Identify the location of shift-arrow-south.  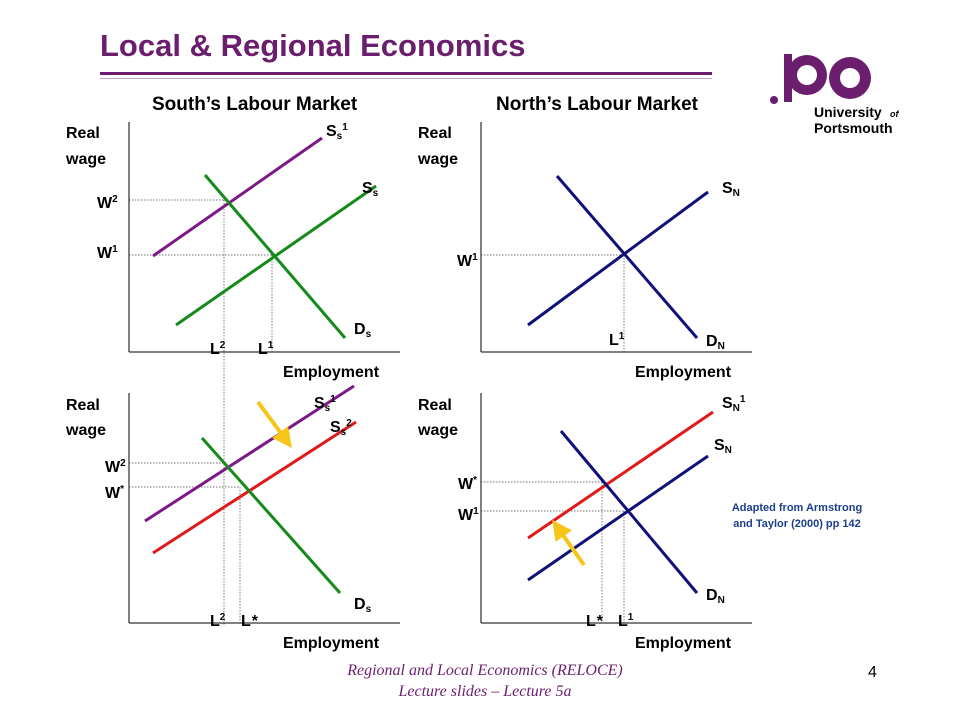
(274, 424).